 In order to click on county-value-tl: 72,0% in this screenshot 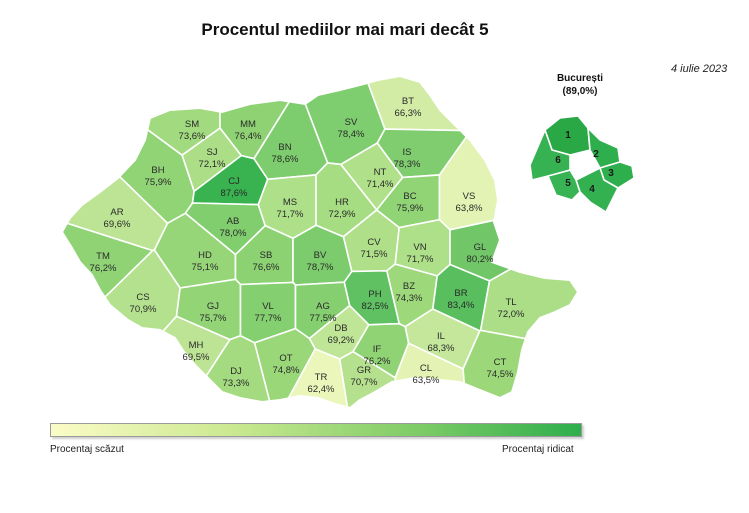, I will do `click(511, 314)`.